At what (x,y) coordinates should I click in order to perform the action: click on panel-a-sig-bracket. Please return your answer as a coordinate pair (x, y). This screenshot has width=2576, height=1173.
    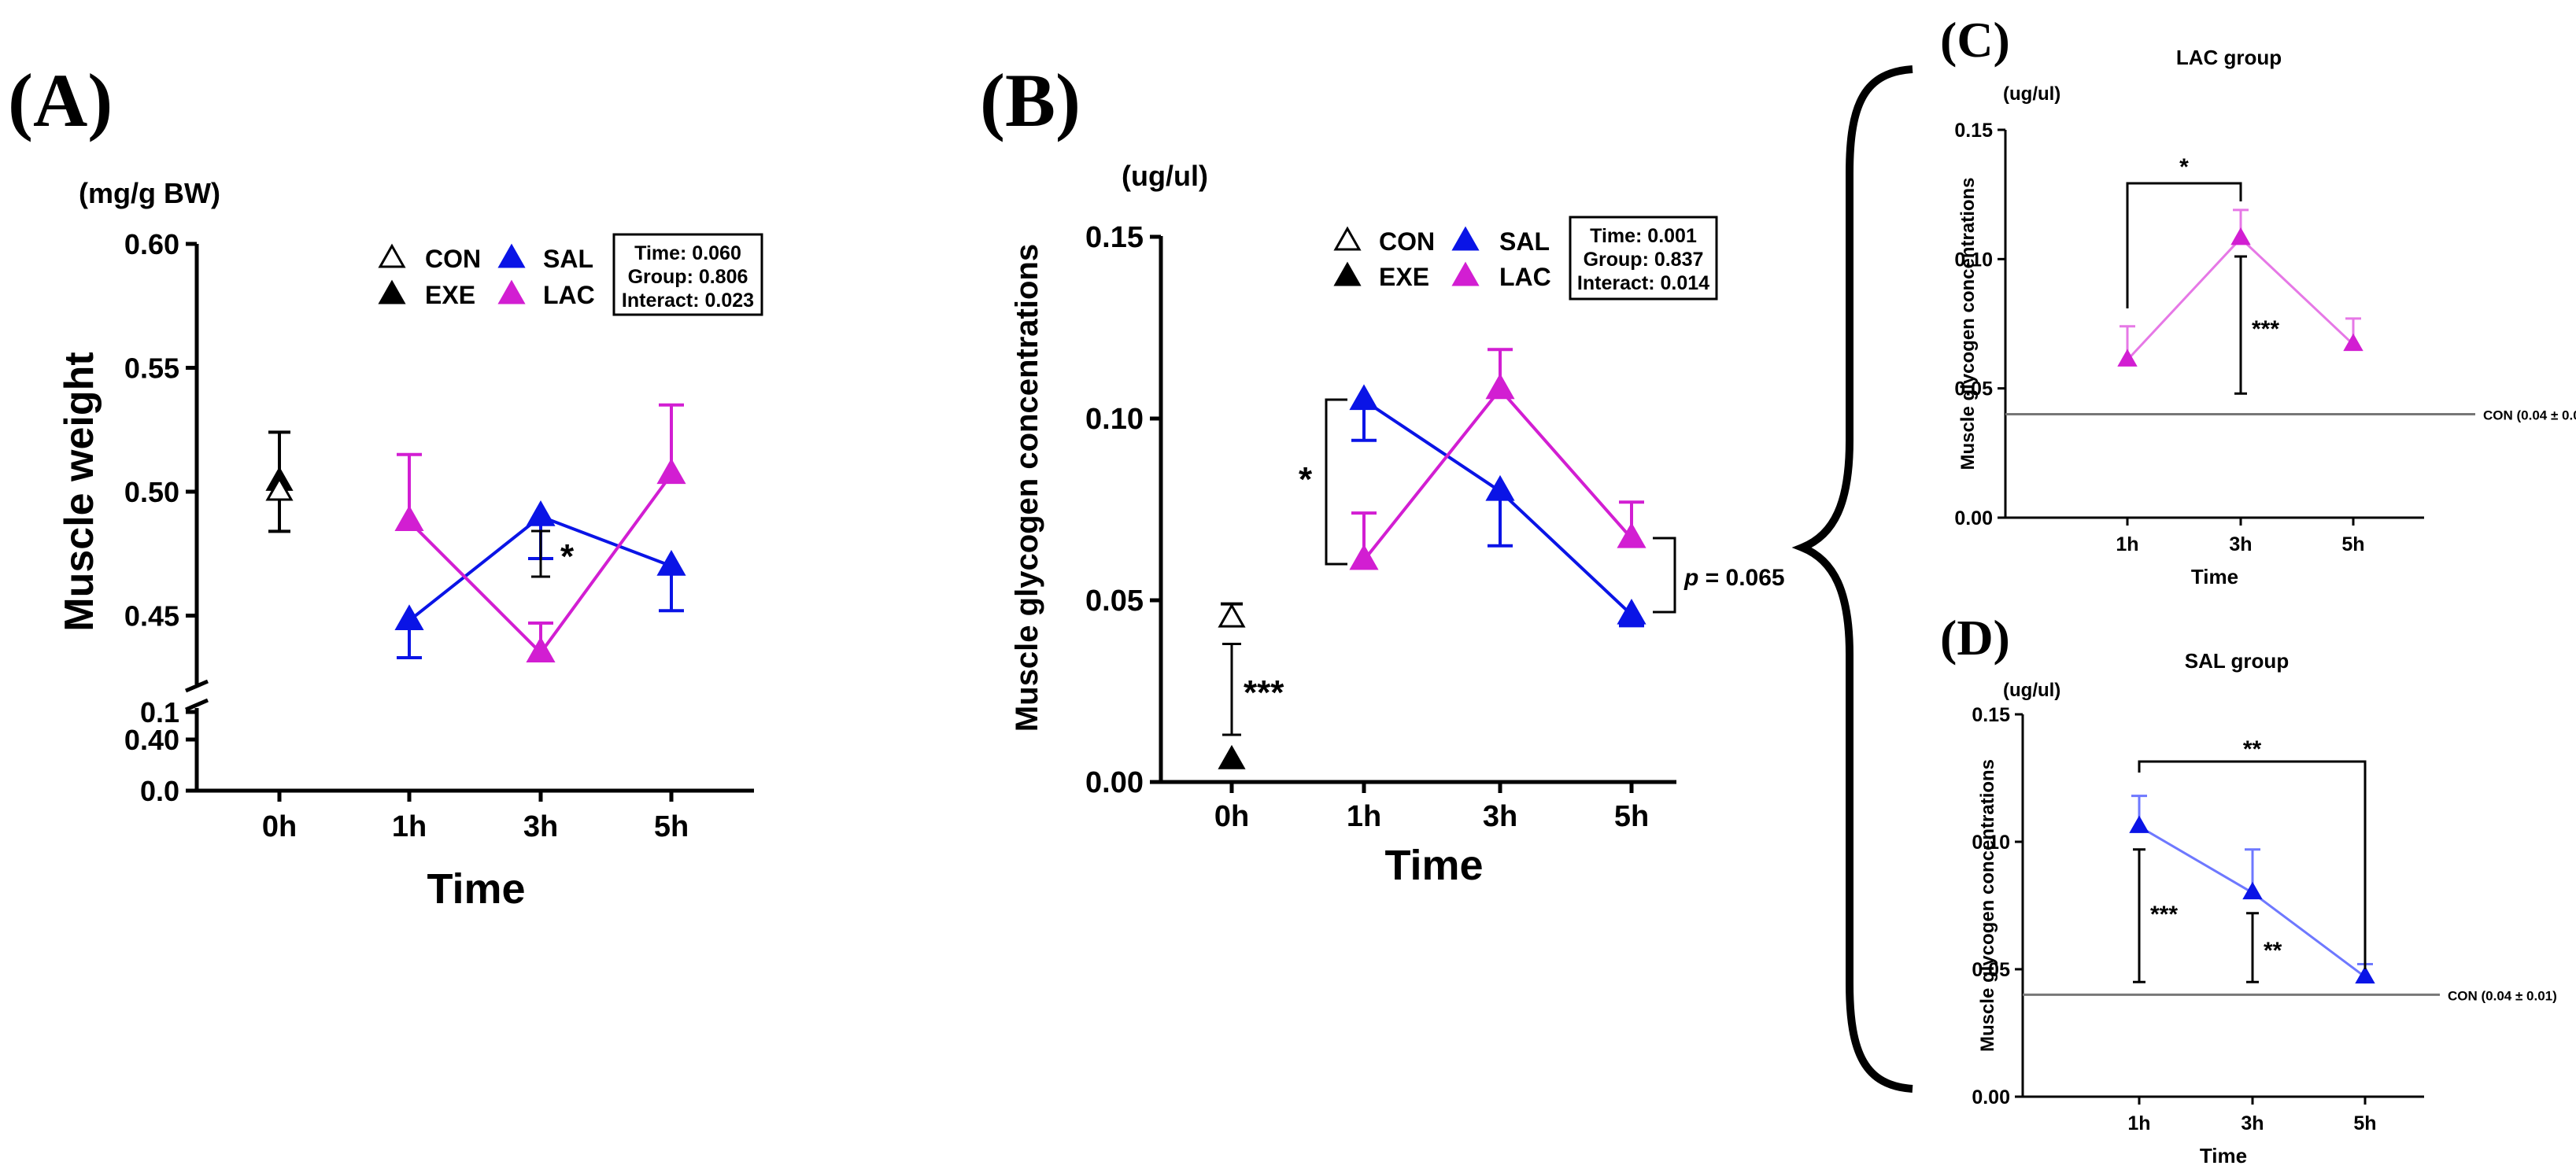
    Looking at the image, I should click on (540, 553).